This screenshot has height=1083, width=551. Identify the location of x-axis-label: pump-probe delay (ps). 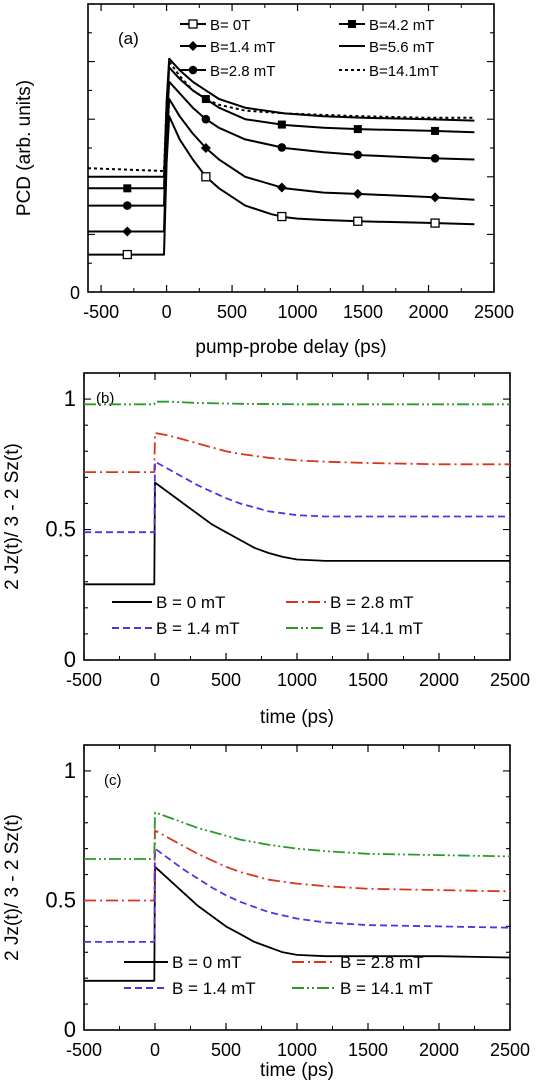
(290, 347).